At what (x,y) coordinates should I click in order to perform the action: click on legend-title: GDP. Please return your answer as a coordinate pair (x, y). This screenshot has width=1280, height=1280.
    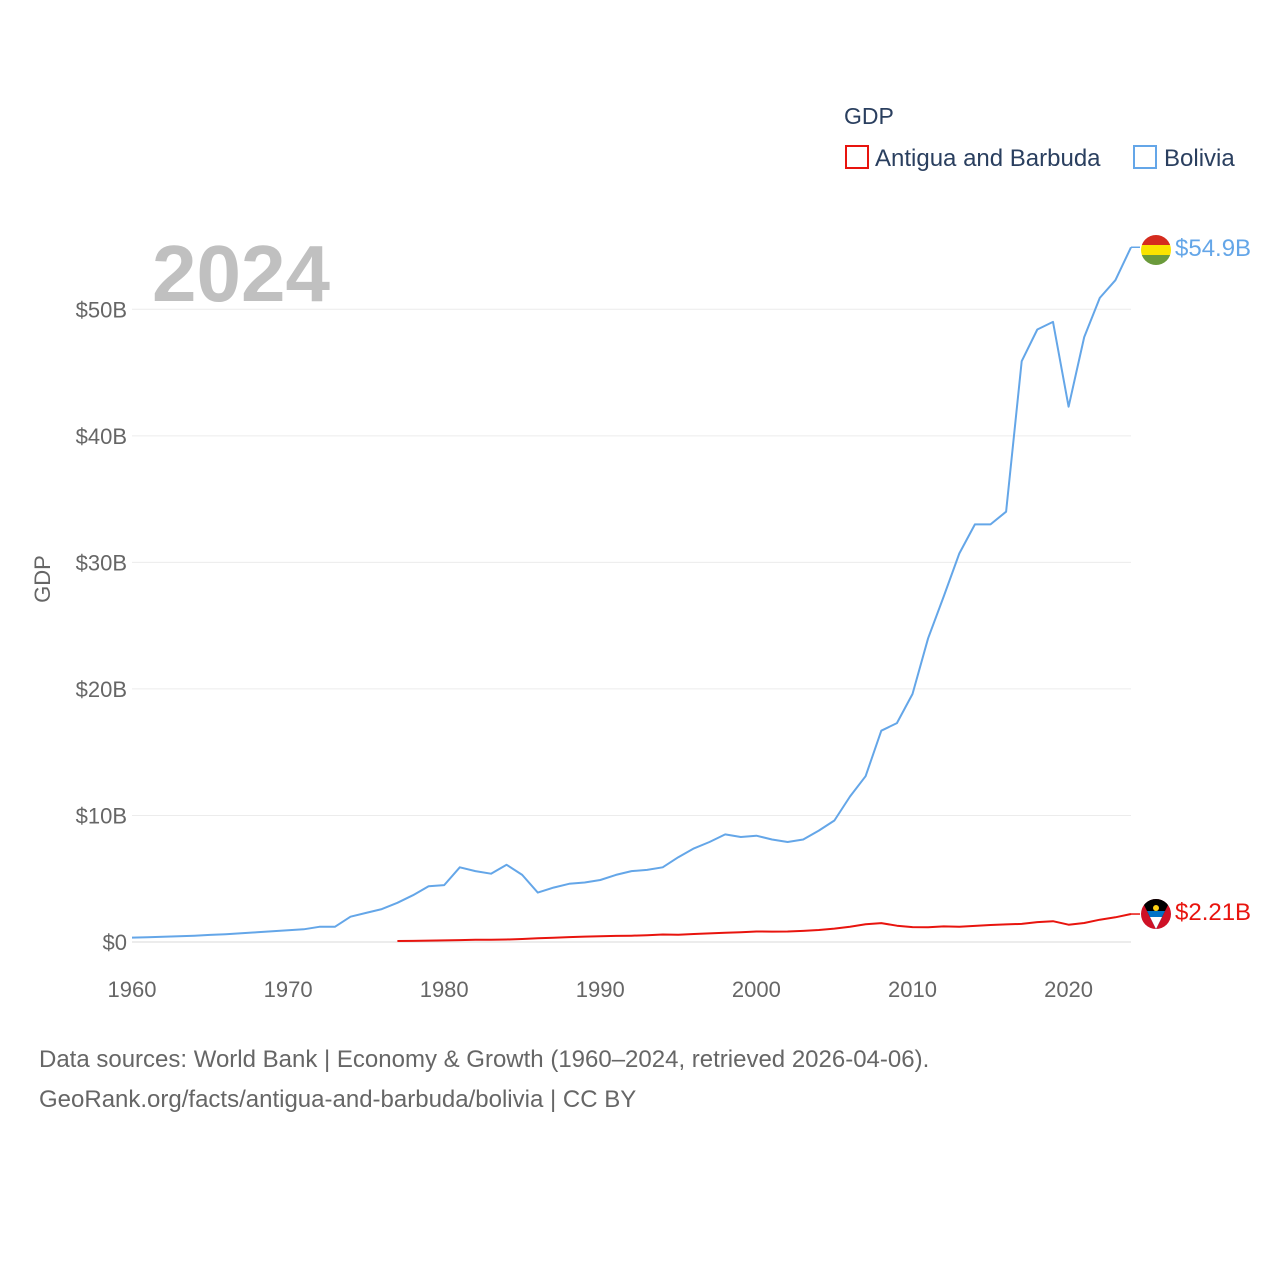
    Looking at the image, I should click on (869, 116).